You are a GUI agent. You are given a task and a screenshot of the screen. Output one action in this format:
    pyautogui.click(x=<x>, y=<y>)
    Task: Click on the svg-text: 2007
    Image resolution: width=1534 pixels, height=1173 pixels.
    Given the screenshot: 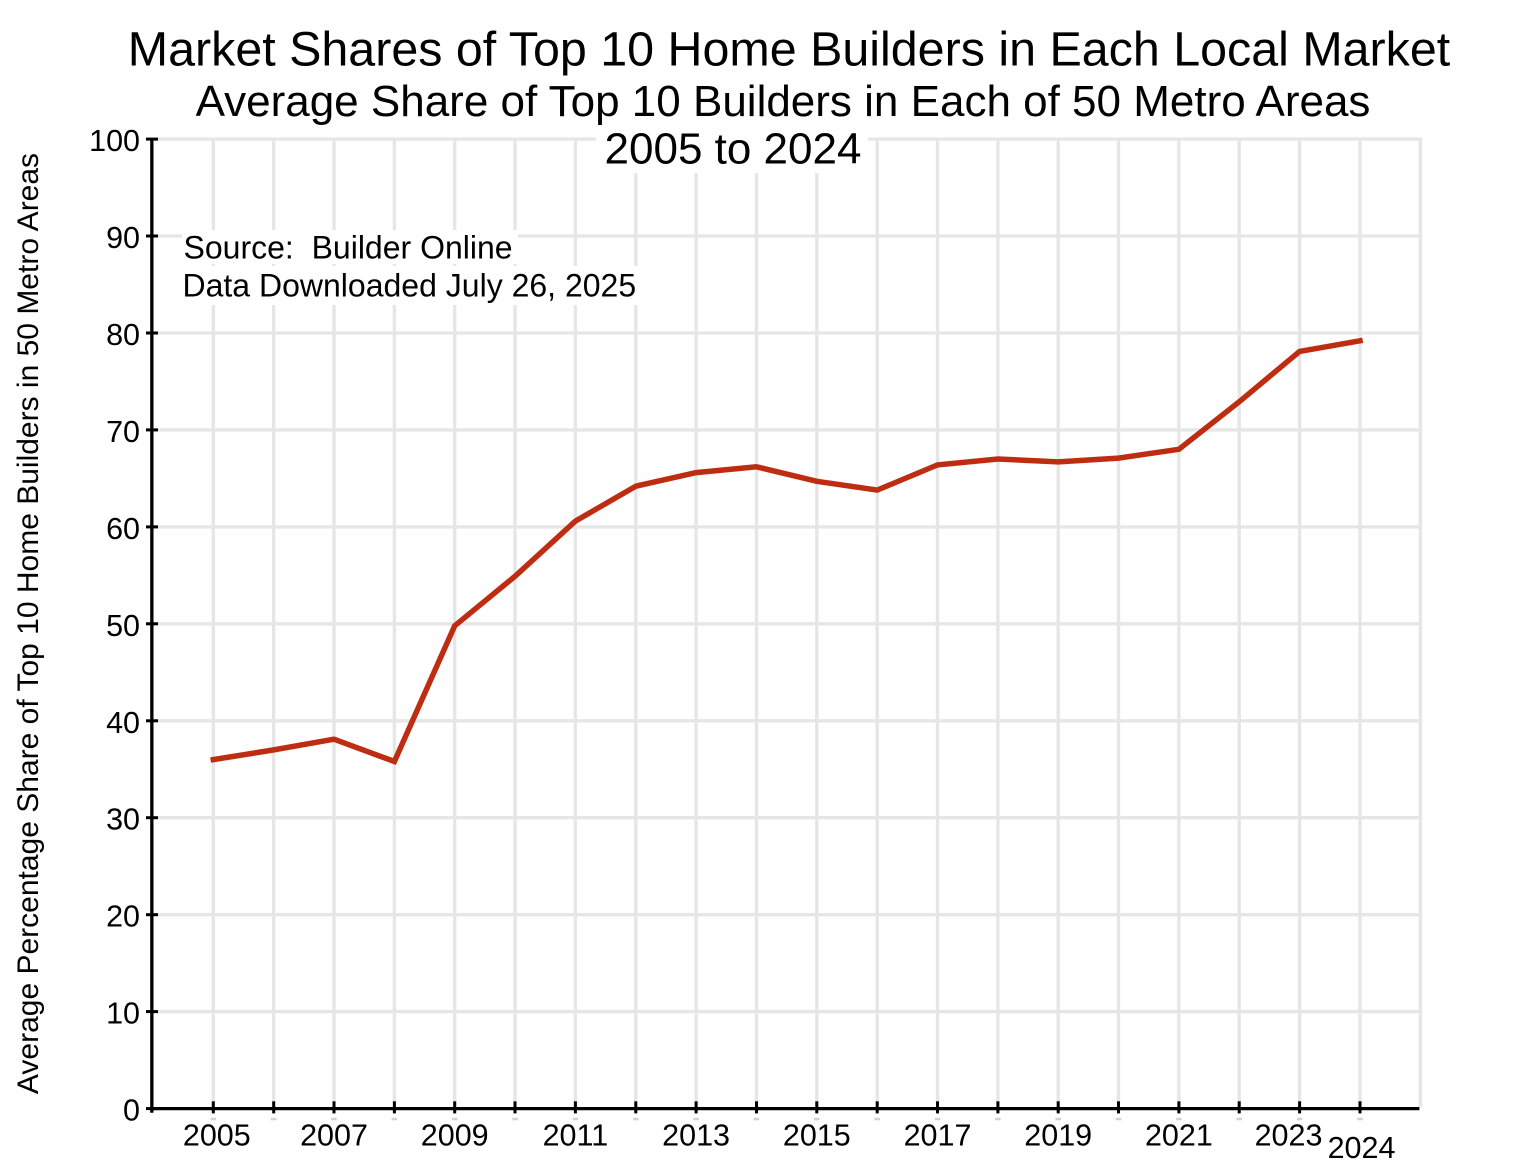 What is the action you would take?
    pyautogui.click(x=334, y=1136)
    